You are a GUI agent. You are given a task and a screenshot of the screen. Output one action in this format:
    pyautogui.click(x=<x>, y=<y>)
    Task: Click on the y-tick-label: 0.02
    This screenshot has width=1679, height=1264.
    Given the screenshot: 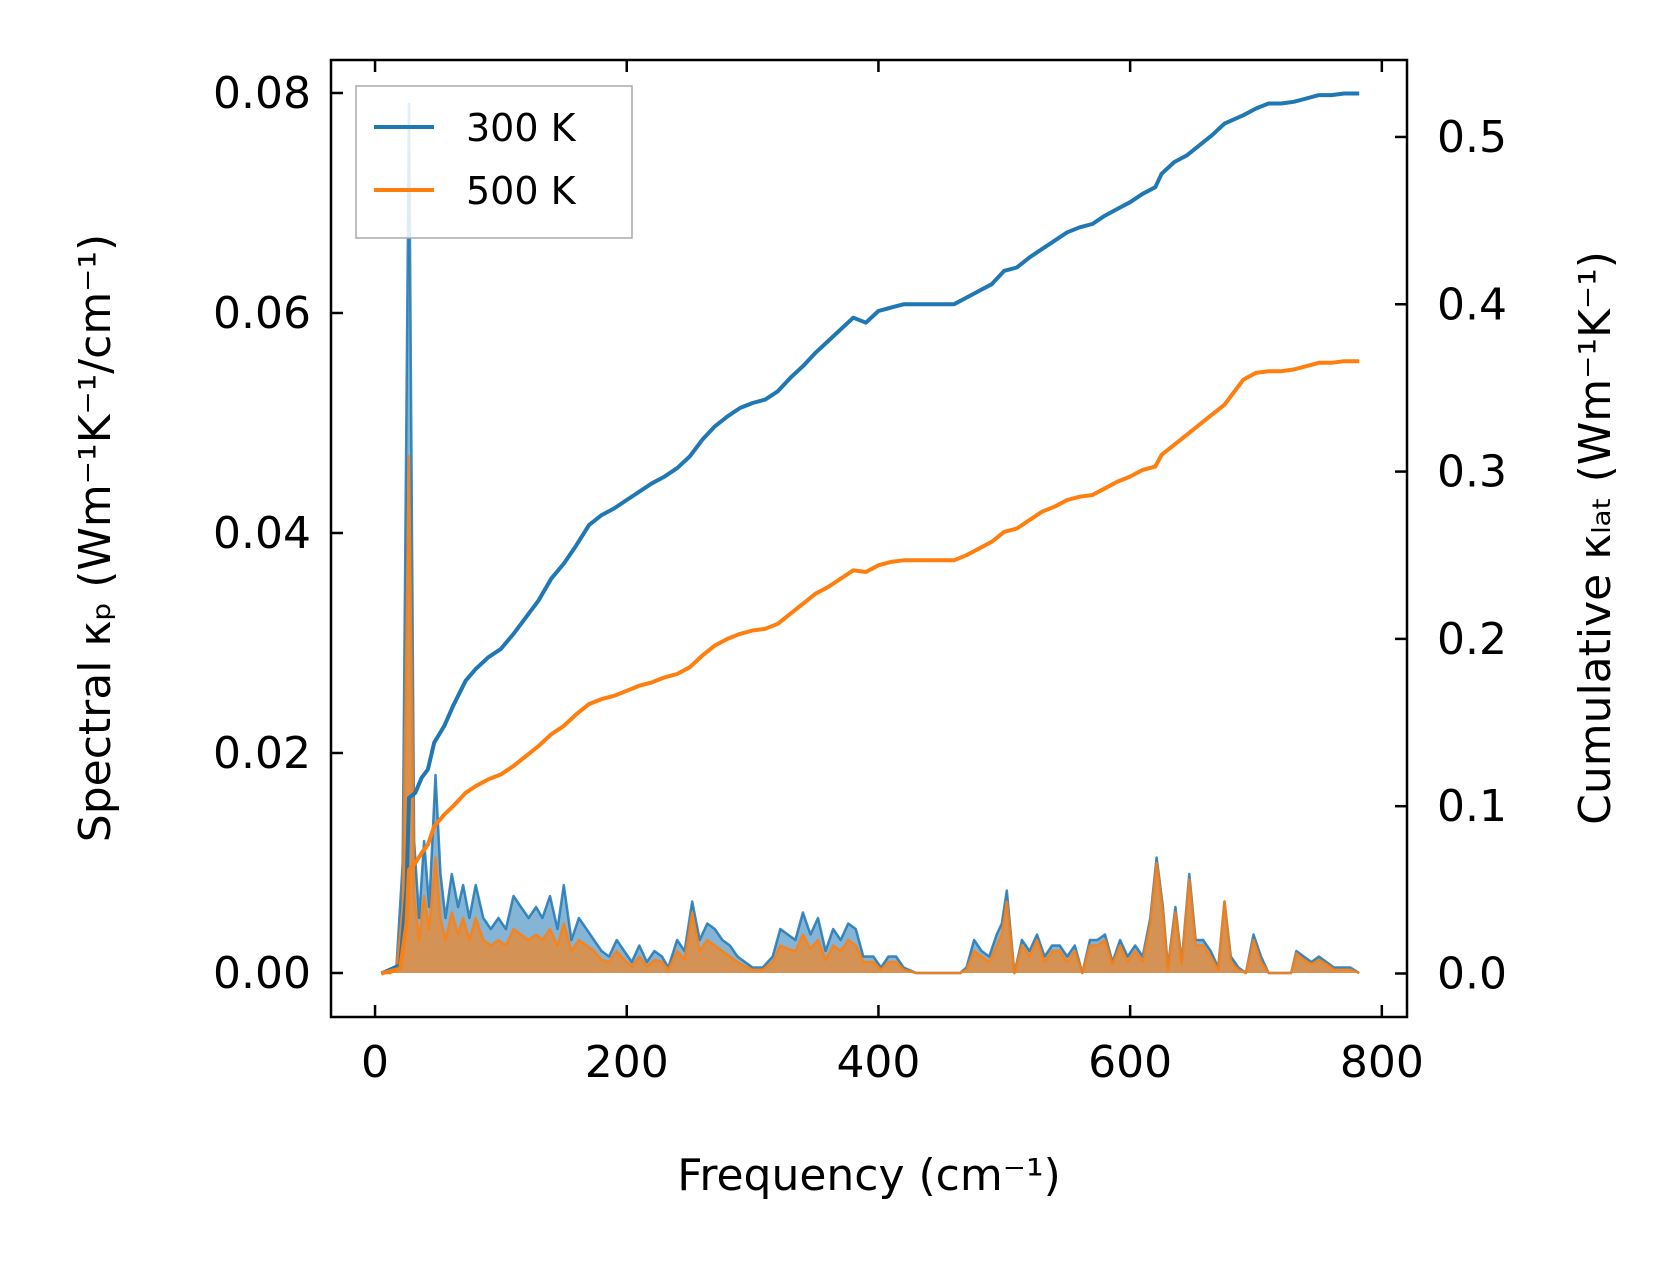 What is the action you would take?
    pyautogui.click(x=262, y=753)
    